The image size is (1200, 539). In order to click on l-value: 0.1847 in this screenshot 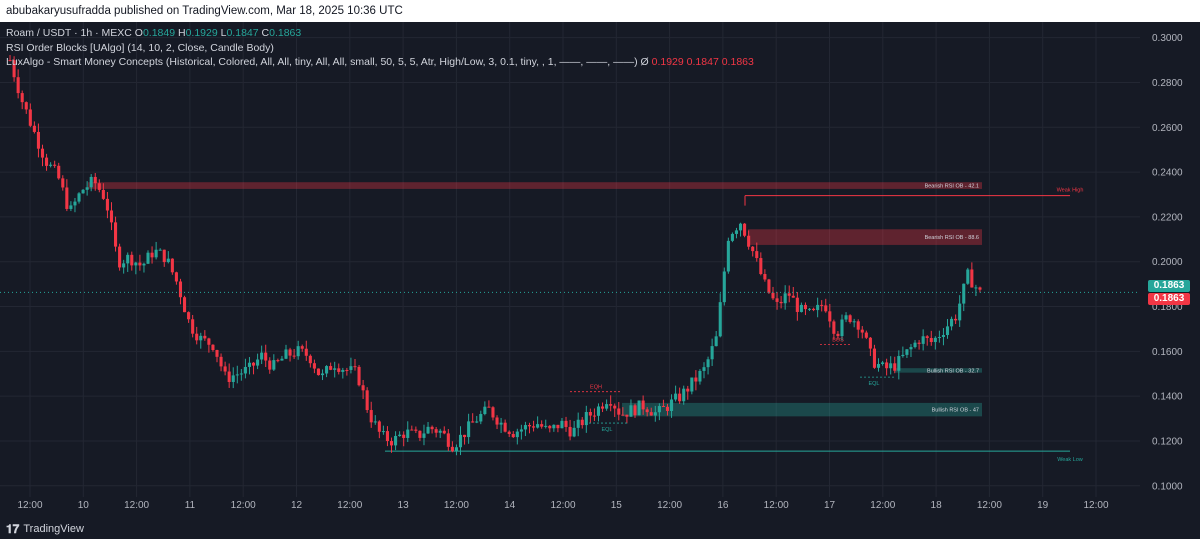, I will do `click(242, 33)`.